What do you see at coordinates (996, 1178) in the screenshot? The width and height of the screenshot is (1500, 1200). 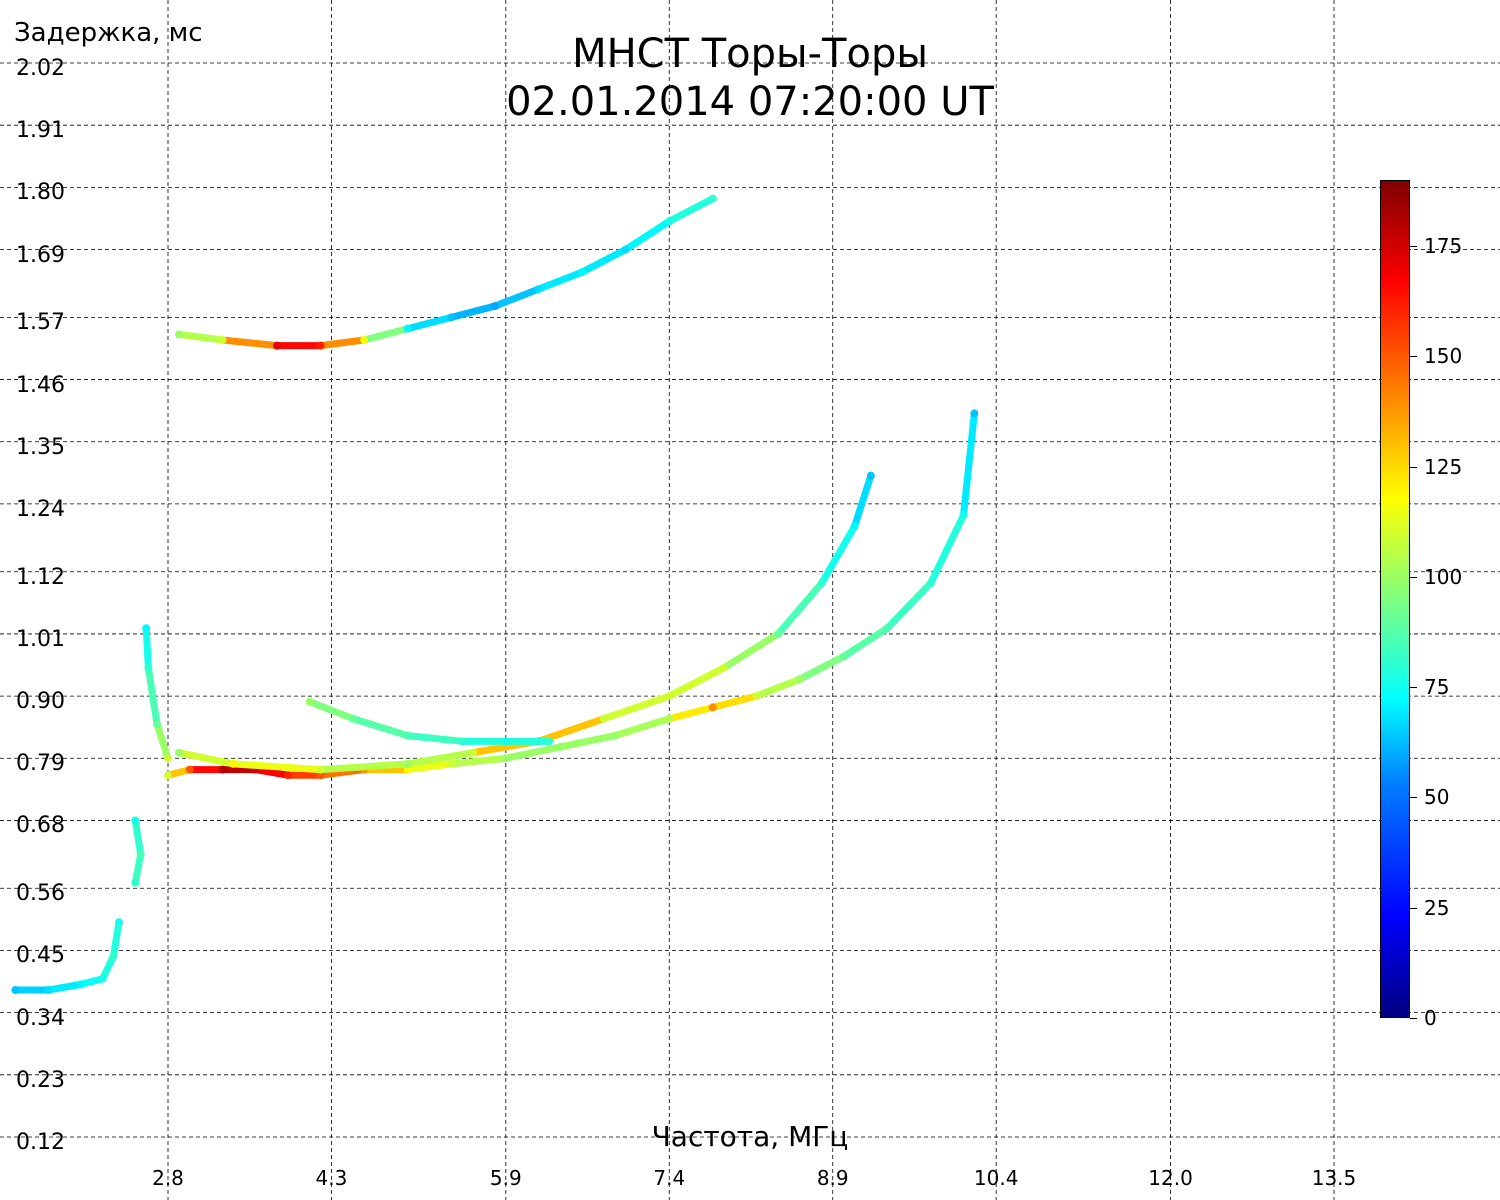 I see `x-tick-label: 10.4` at bounding box center [996, 1178].